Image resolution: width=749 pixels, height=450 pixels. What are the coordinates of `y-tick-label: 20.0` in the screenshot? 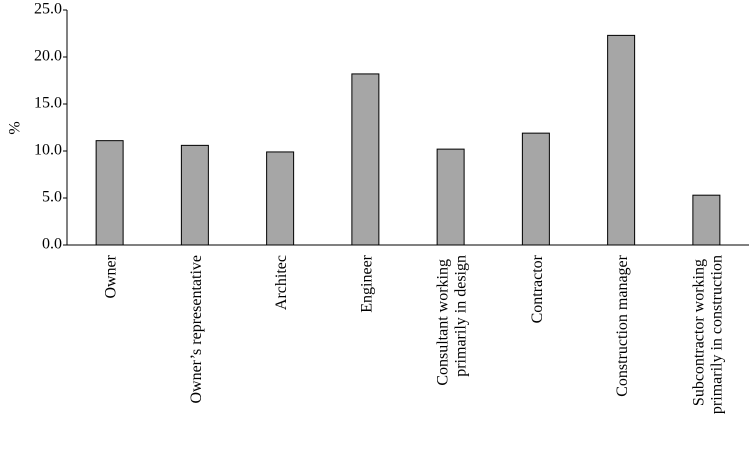 It's located at (48, 56).